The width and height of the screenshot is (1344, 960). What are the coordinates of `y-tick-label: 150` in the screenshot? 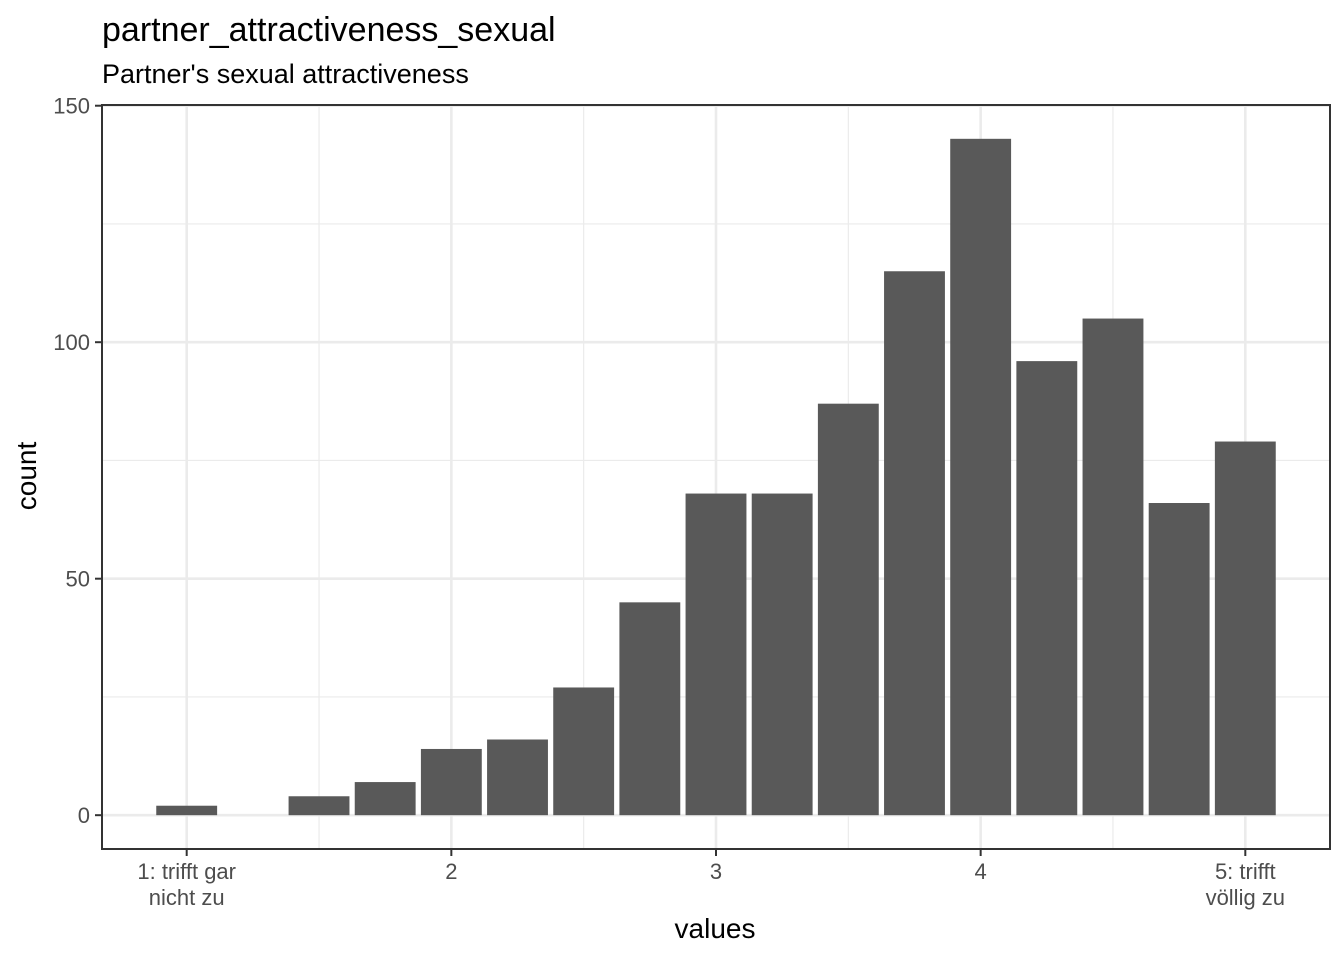 It's located at (71, 106).